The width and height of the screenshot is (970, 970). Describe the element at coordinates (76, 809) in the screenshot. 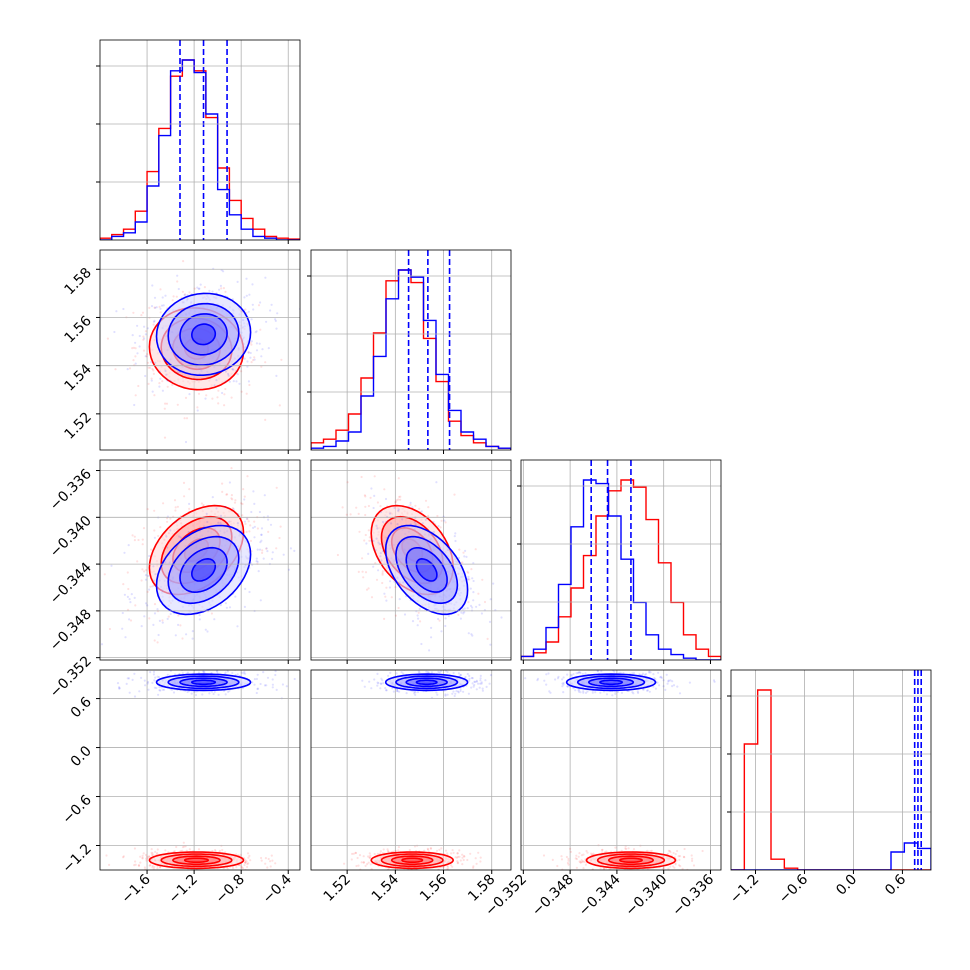

I see `tick-label-y: −0.6` at that location.